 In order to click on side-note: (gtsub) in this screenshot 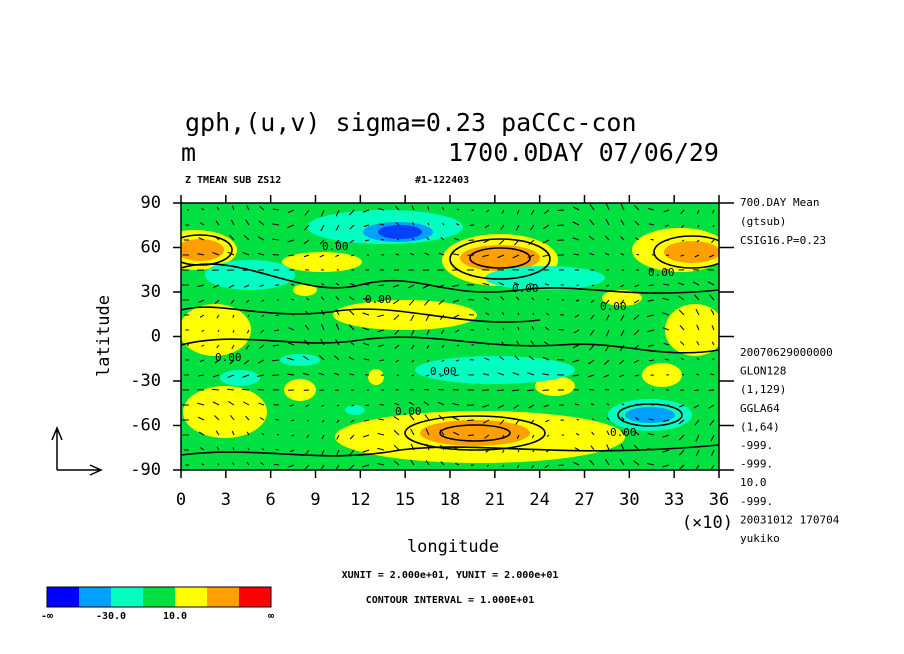, I will do `click(763, 221)`.